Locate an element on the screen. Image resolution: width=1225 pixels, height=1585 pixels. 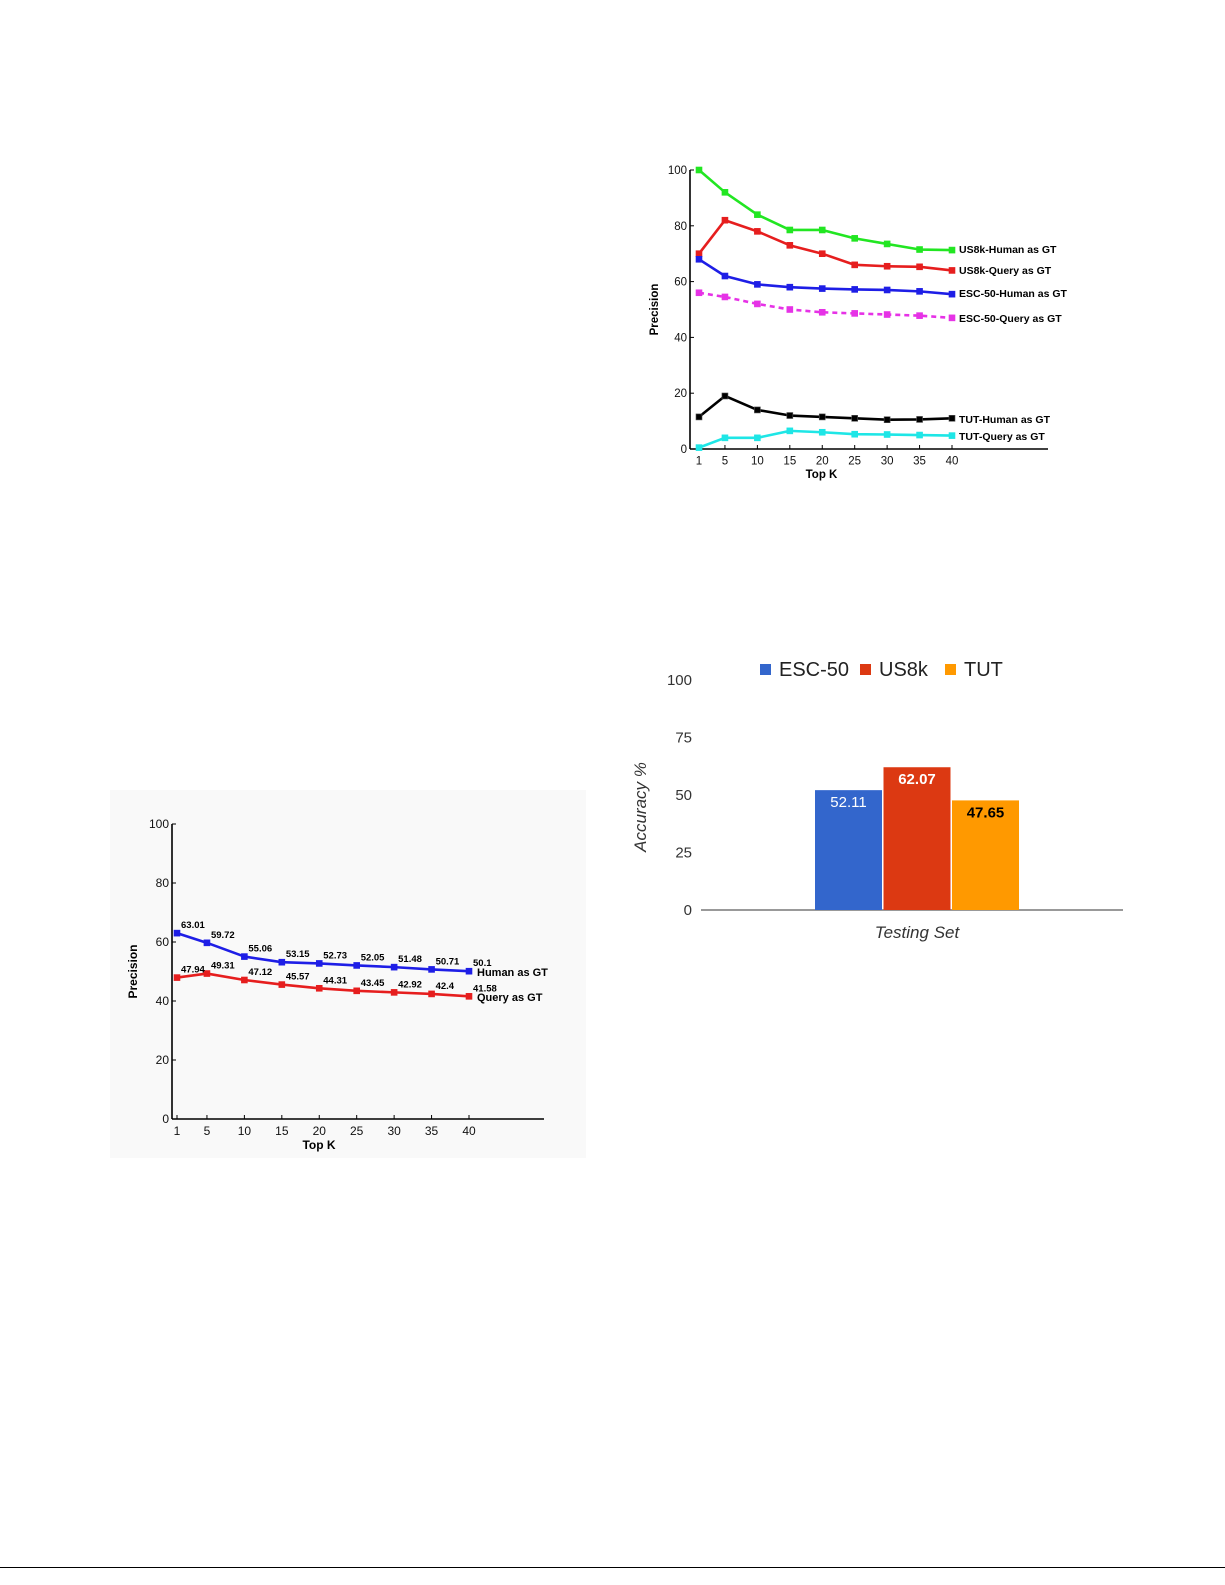
x-tick-label: 30 is located at coordinates (887, 462).